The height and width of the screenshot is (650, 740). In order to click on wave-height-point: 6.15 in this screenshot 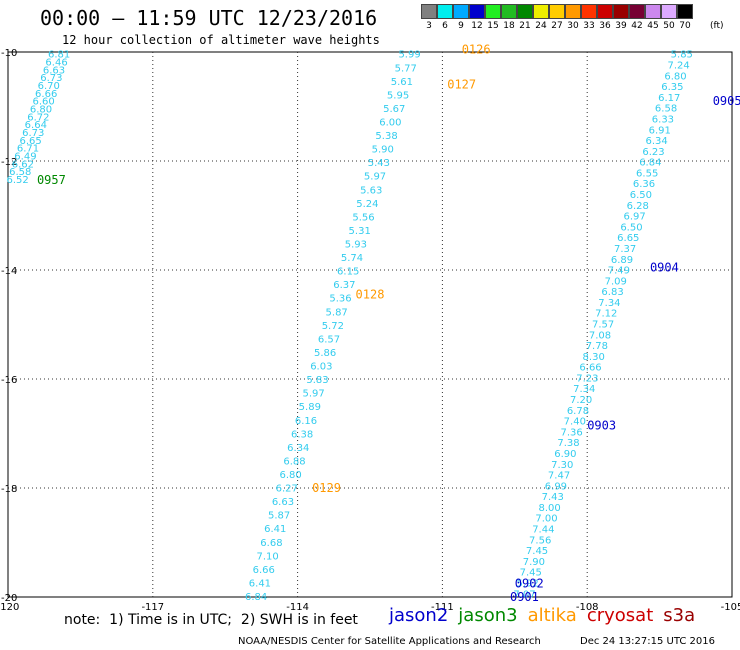, I will do `click(348, 272)`.